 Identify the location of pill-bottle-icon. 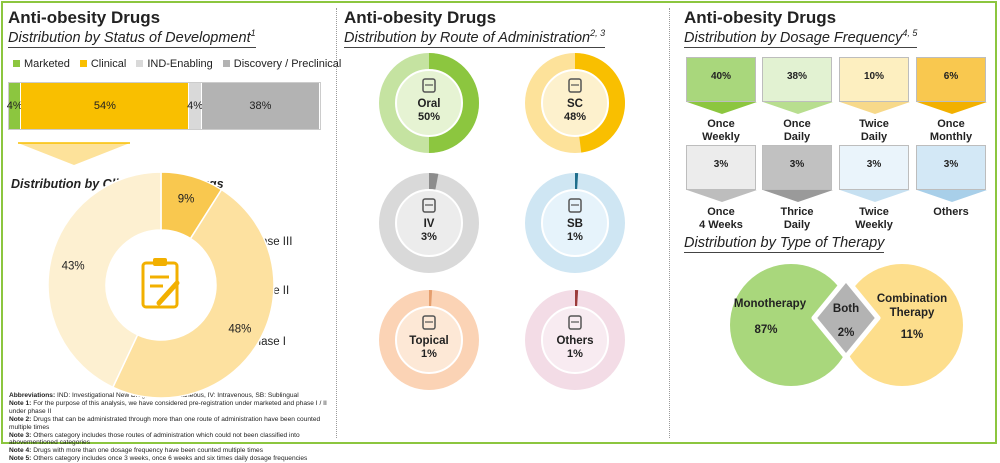
(429, 85).